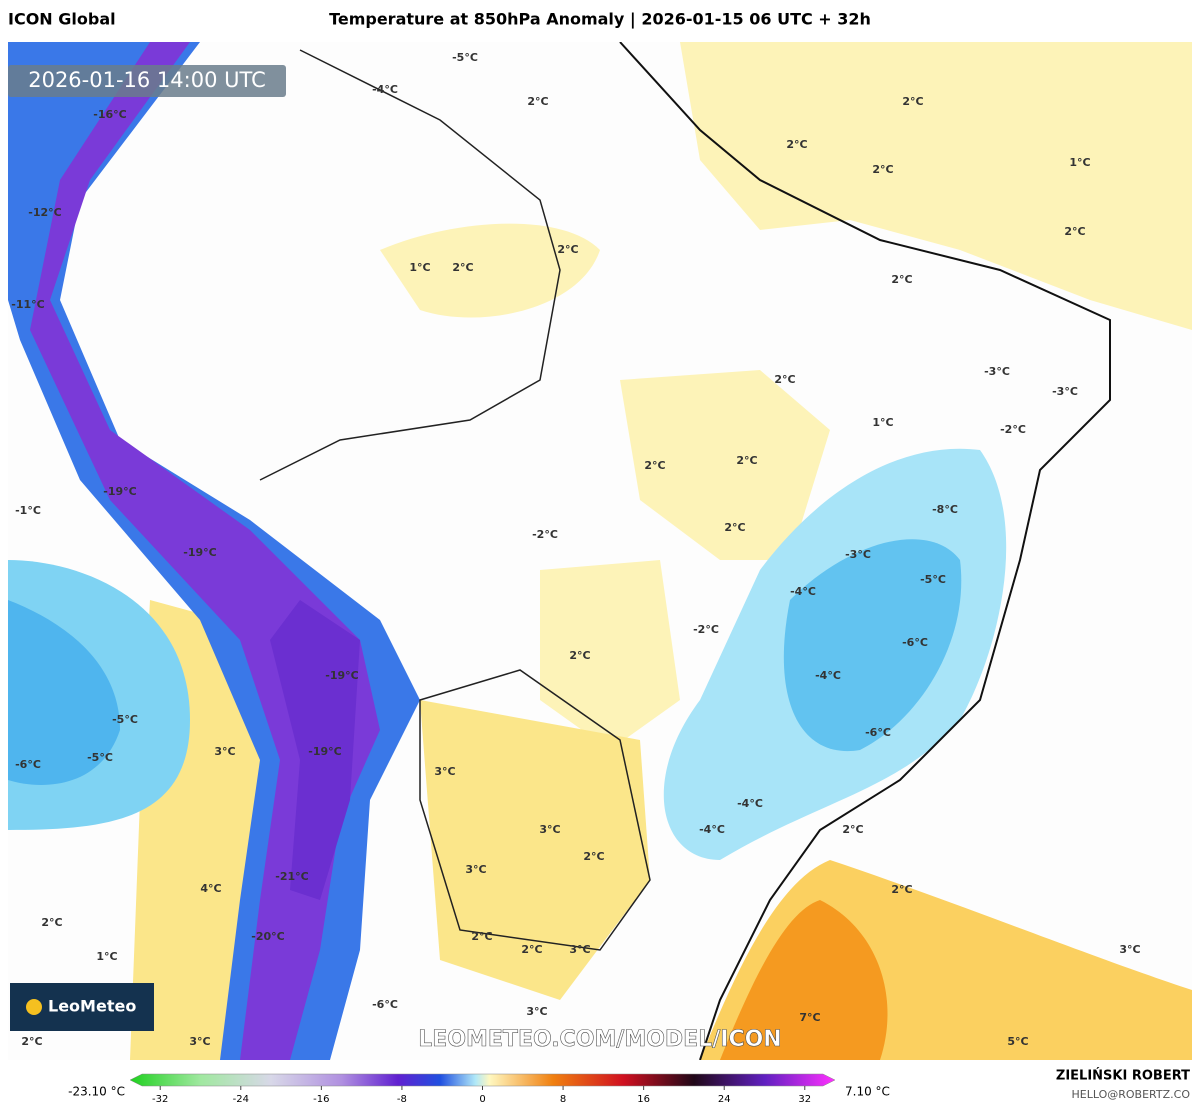 The height and width of the screenshot is (1111, 1200). What do you see at coordinates (147, 80) in the screenshot?
I see `valid-time: 2026-01-16 14:00 UTC` at bounding box center [147, 80].